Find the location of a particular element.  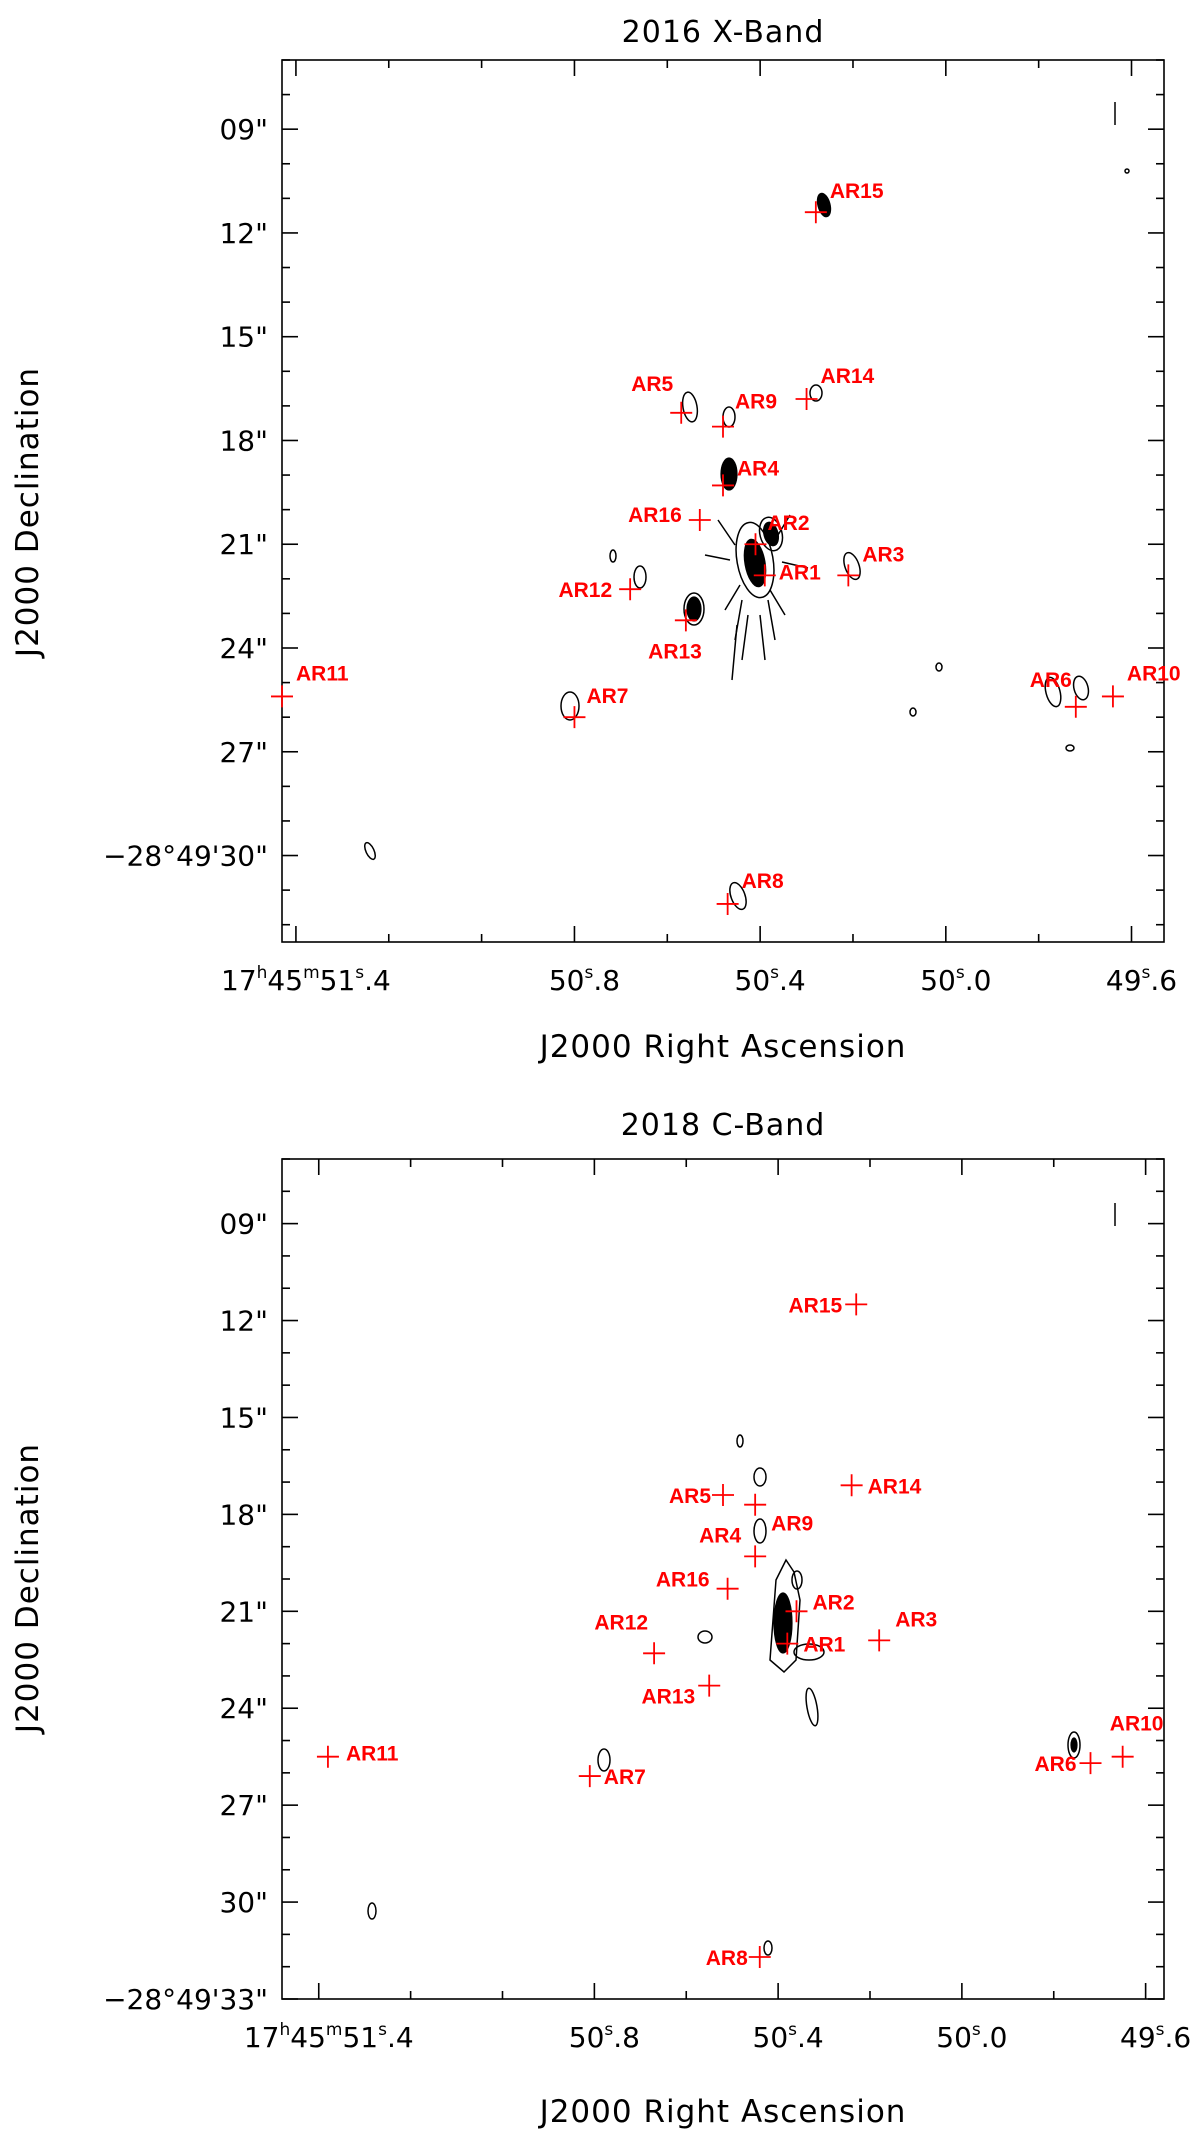

contour-ar3 is located at coordinates (852, 566).